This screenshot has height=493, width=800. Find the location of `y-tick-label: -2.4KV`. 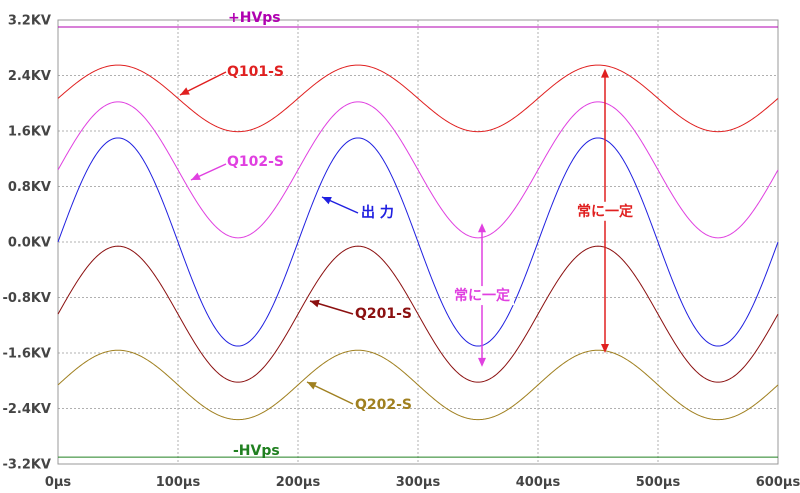

y-tick-label: -2.4KV is located at coordinates (26, 409).